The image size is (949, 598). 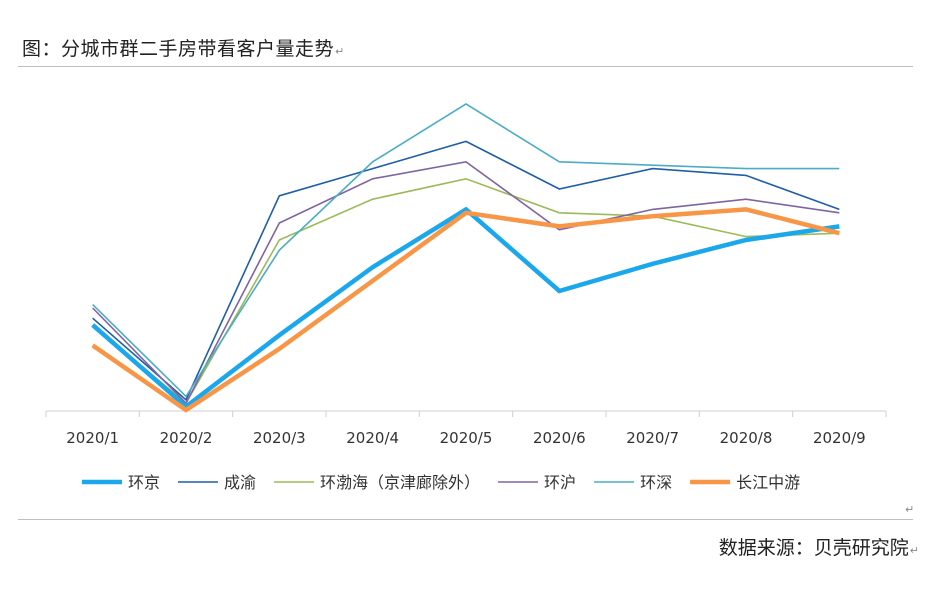 I want to click on source-note: 数据来源：贝壳研究院↵, so click(x=819, y=546).